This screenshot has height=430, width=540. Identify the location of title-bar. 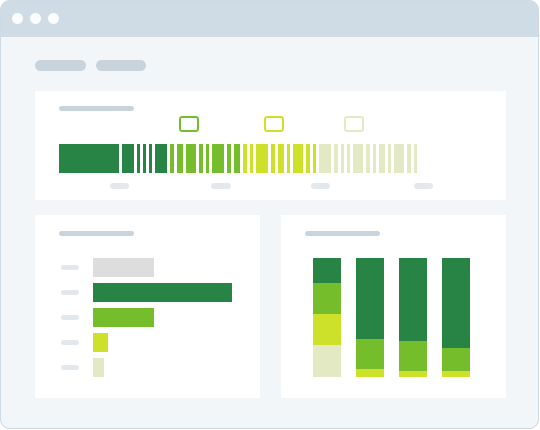
(269, 19).